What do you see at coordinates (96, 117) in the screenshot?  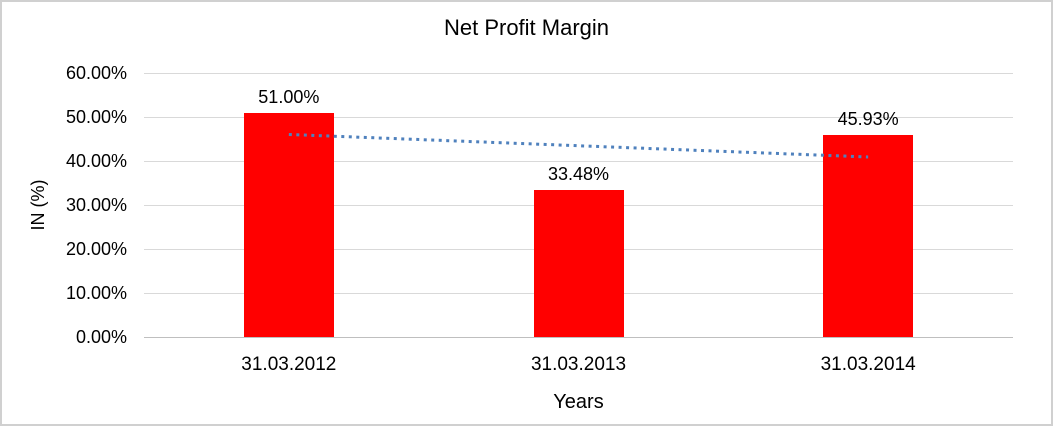 I see `y-tick-label: 50.00%` at bounding box center [96, 117].